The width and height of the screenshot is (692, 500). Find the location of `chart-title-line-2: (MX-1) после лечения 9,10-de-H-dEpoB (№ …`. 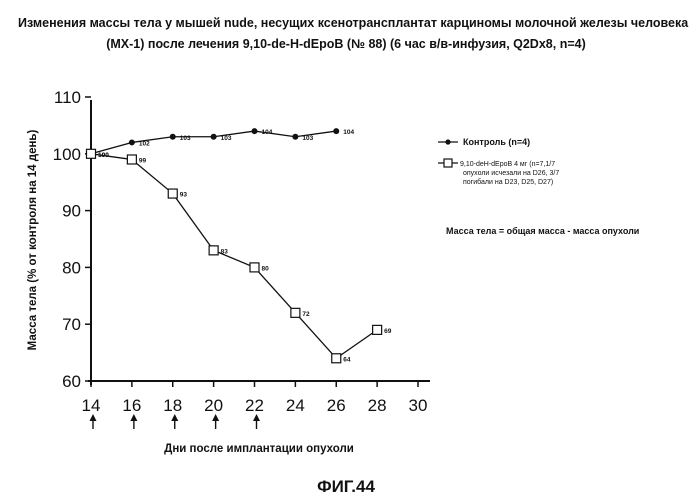

chart-title-line-2: (MX-1) после лечения 9,10-de-H-dEpoB (№ … is located at coordinates (346, 44).